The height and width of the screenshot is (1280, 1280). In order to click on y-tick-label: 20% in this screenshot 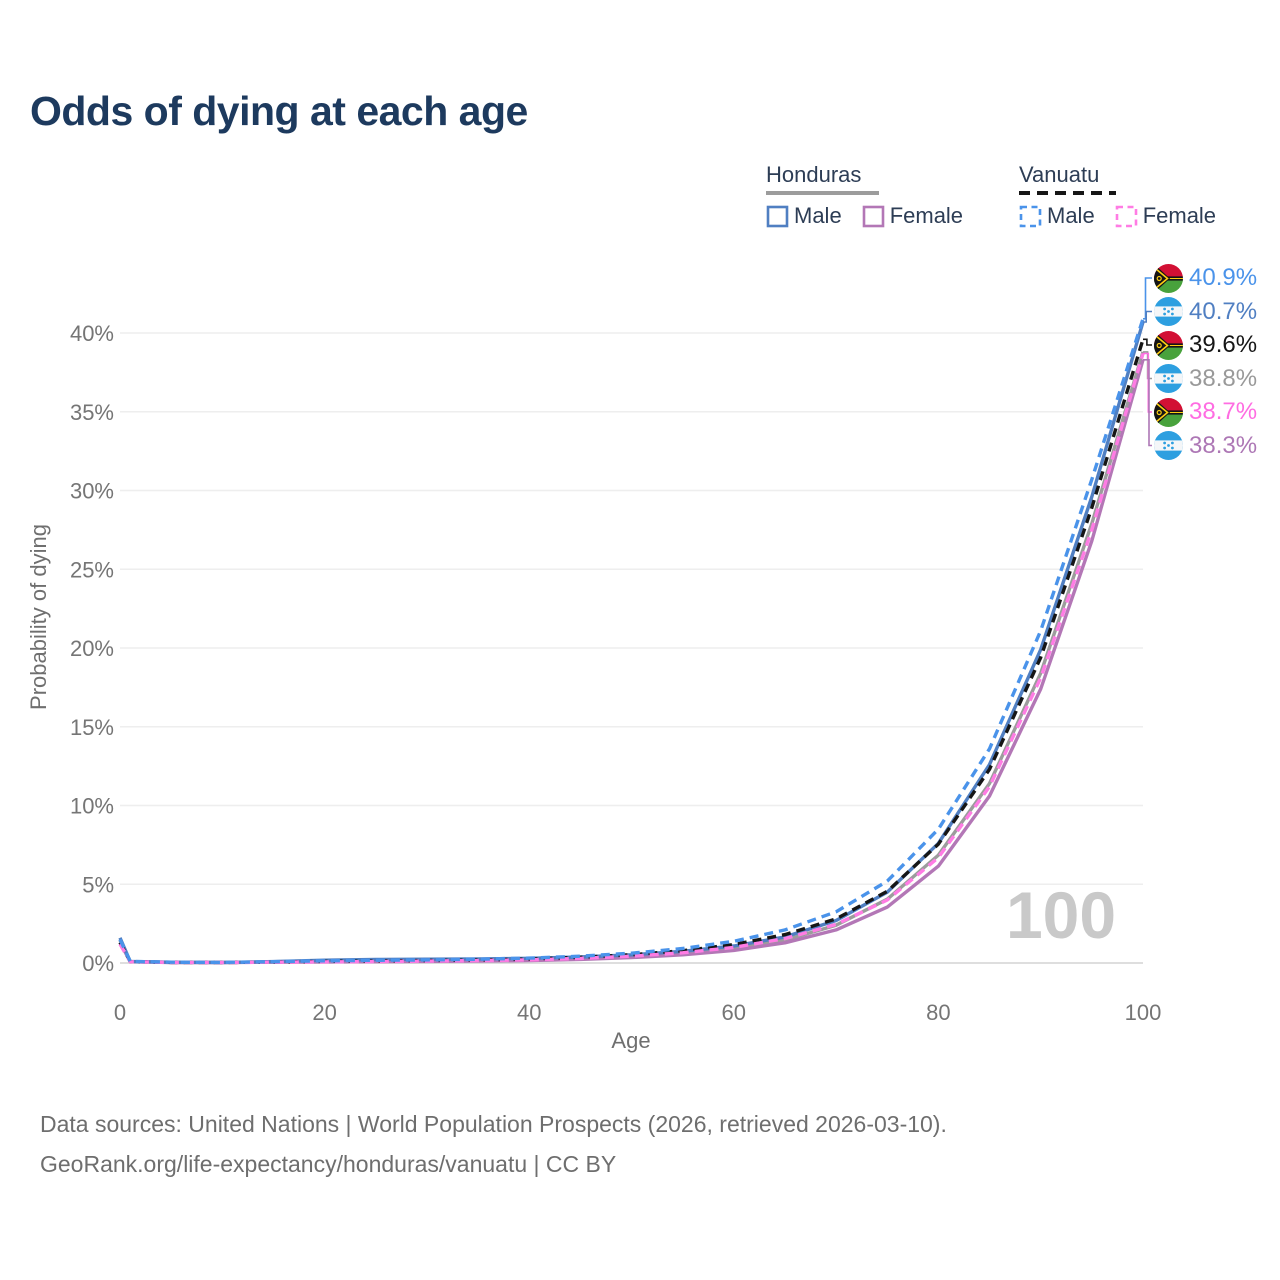, I will do `click(92, 648)`.